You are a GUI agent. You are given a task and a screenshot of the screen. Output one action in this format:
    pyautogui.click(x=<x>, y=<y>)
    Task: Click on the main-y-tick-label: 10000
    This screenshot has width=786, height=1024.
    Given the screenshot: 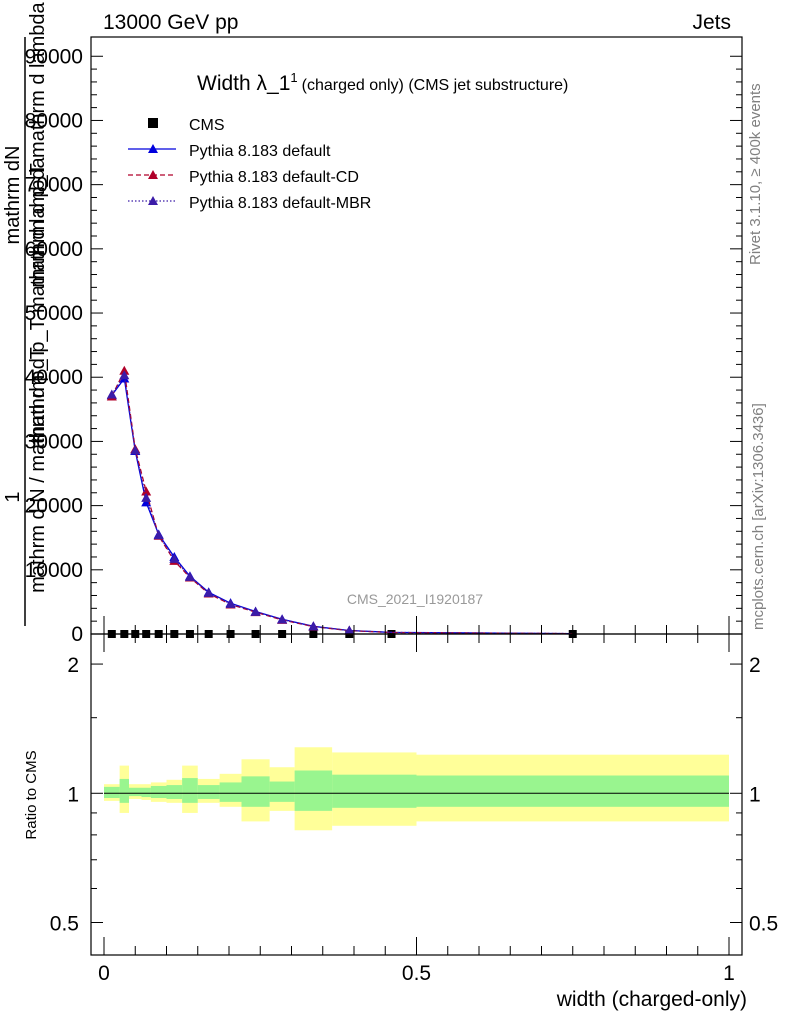 What is the action you would take?
    pyautogui.click(x=54, y=570)
    